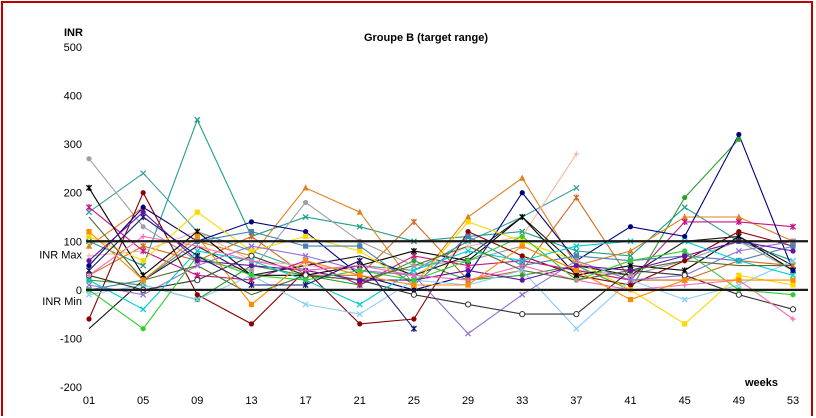  Describe the element at coordinates (73, 48) in the screenshot. I see `y-tick-label: 500` at that location.